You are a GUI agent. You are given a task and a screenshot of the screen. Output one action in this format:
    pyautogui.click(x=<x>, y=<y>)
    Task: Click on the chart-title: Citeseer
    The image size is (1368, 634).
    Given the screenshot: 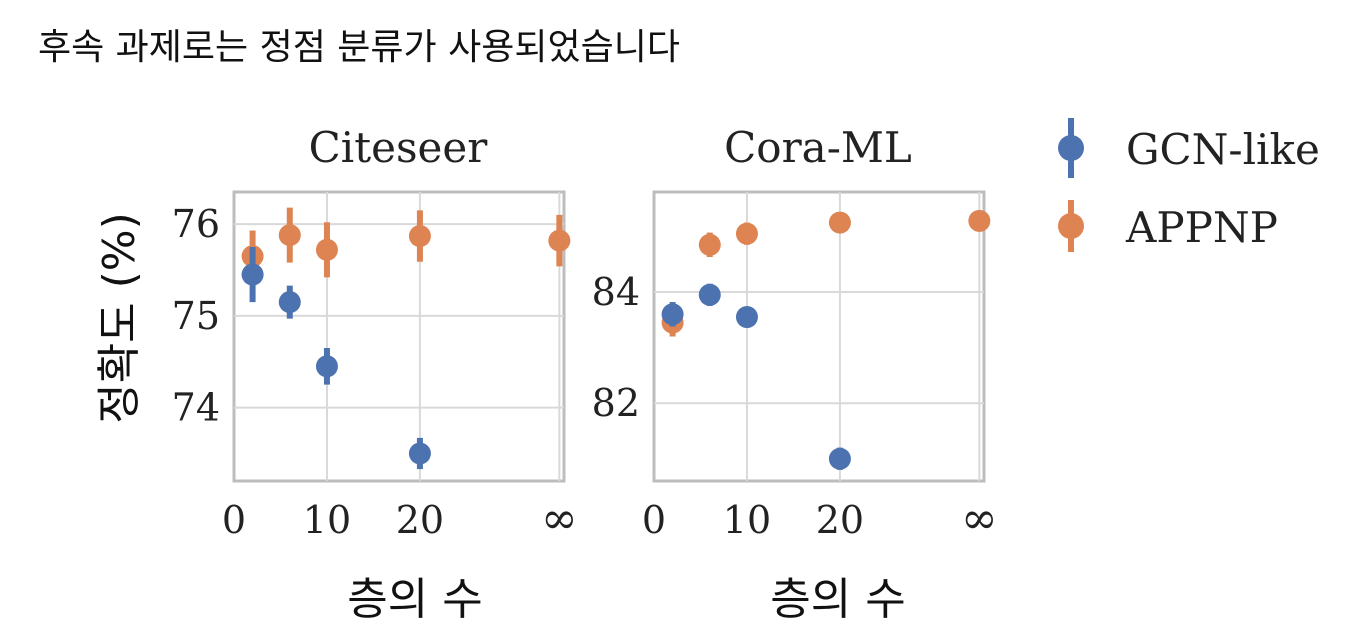 What is the action you would take?
    pyautogui.click(x=399, y=147)
    